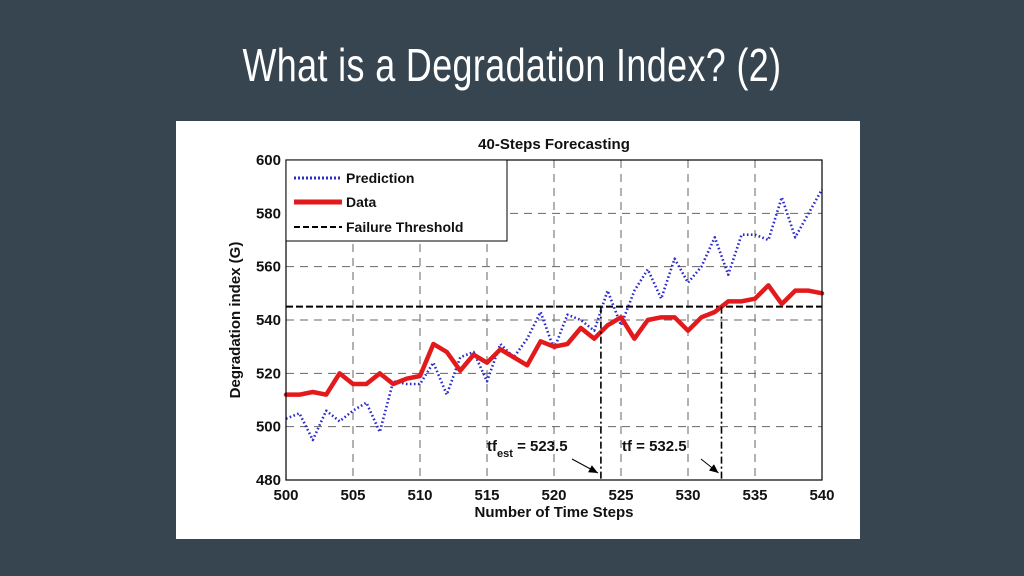  Describe the element at coordinates (620, 495) in the screenshot. I see `x-tick-label: 525` at that location.